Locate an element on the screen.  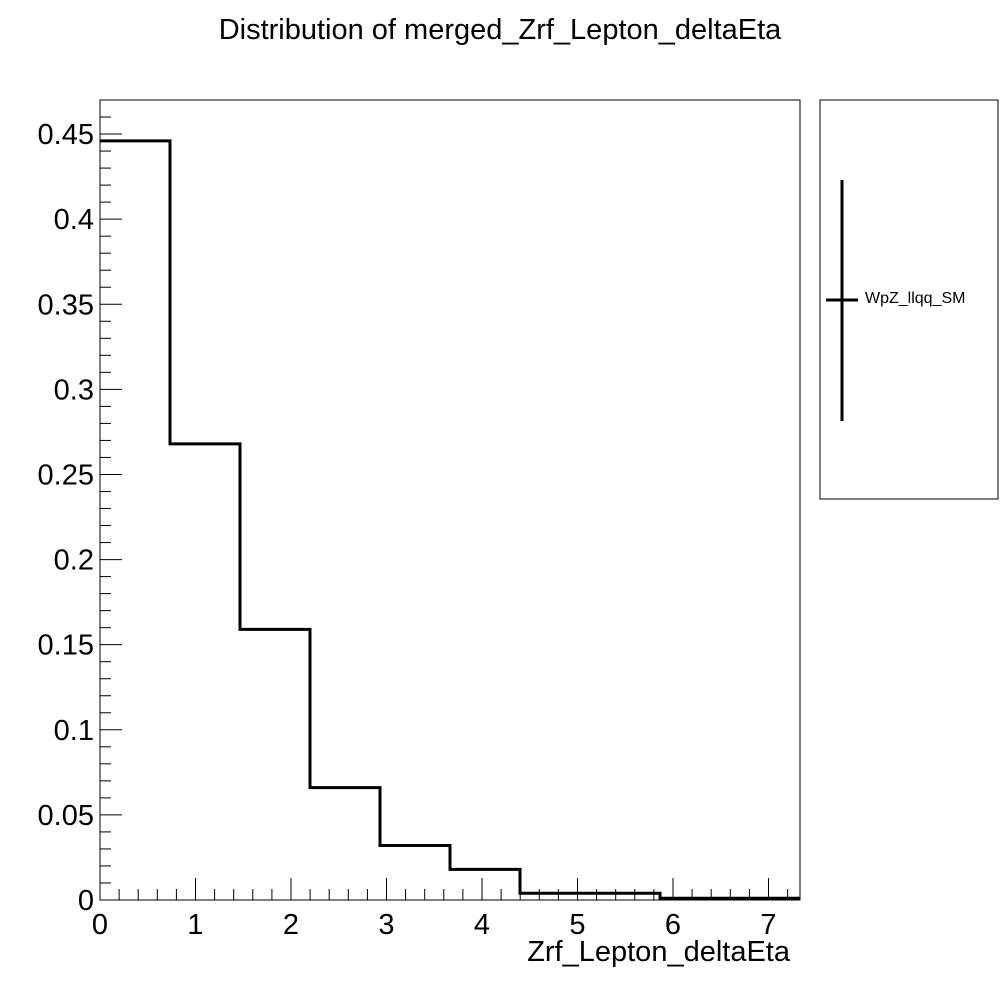
y-tick-label: 0.15 is located at coordinates (66, 646).